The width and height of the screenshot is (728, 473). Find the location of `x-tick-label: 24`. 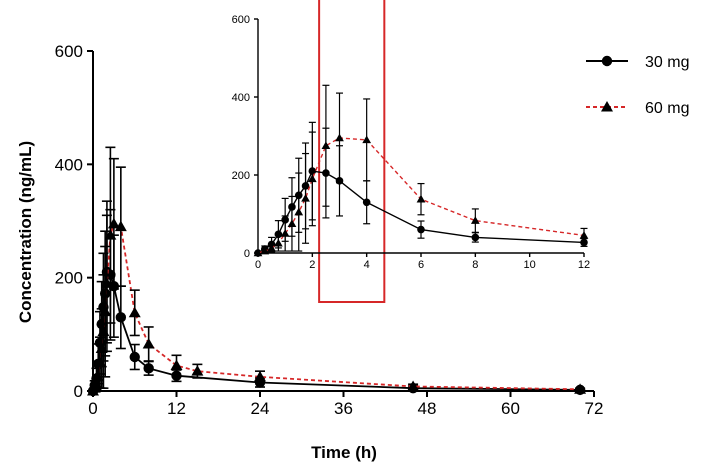

x-tick-label: 24 is located at coordinates (260, 408).